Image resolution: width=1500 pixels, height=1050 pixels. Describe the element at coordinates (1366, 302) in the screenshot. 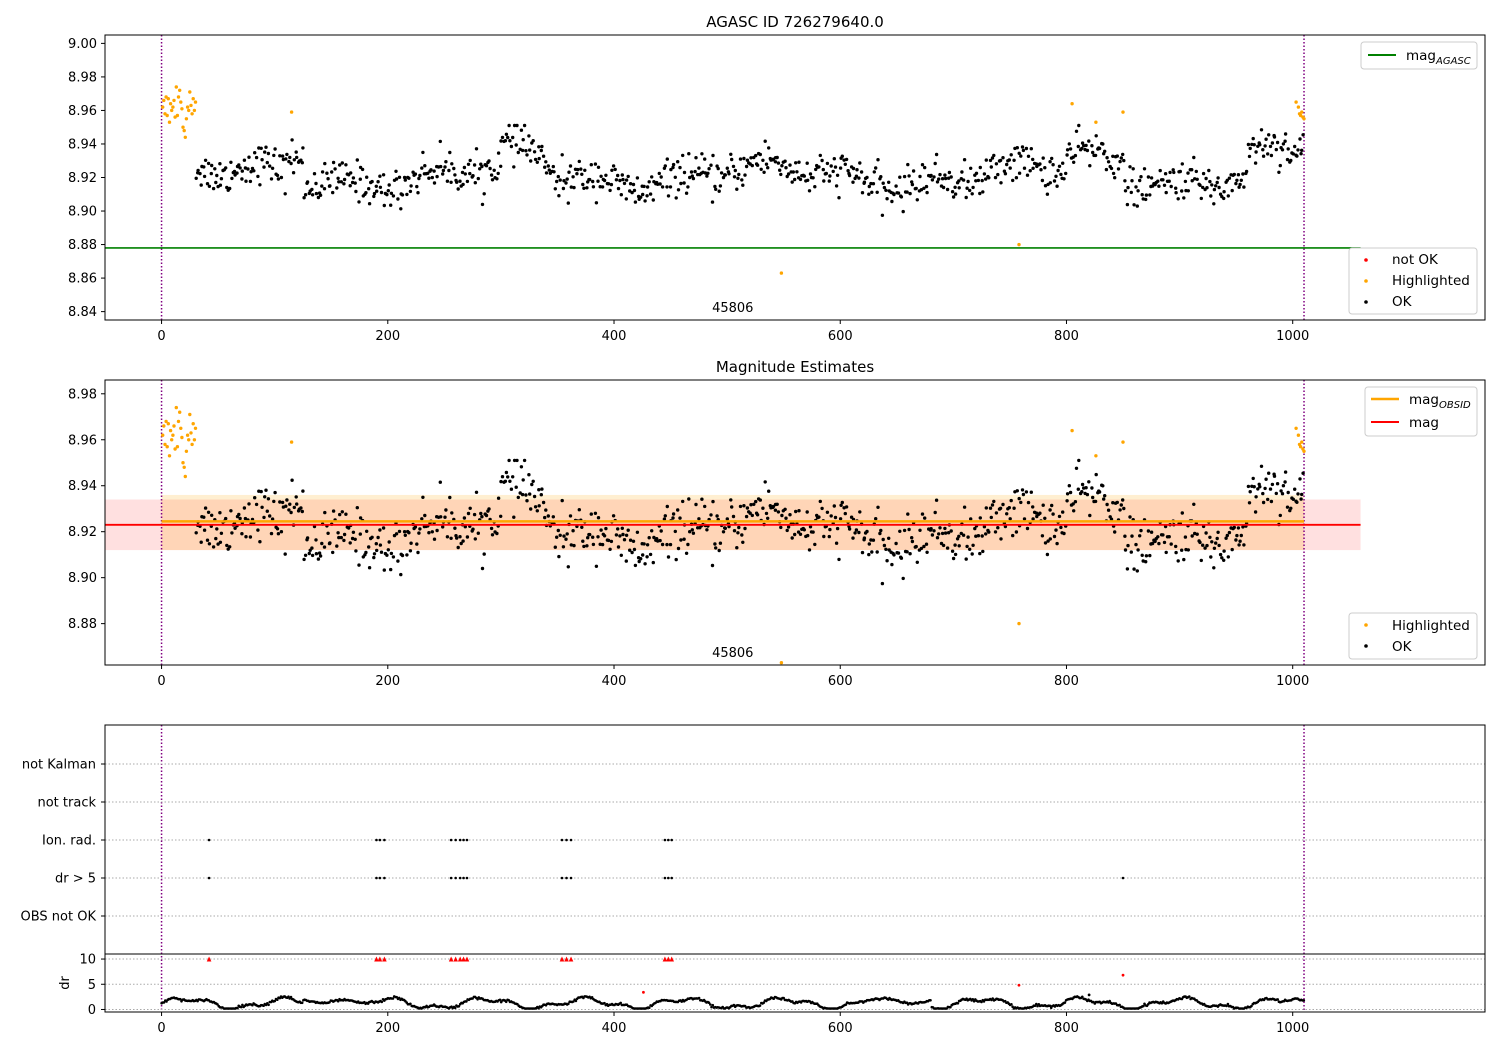

I see `legend-ok-marker` at that location.